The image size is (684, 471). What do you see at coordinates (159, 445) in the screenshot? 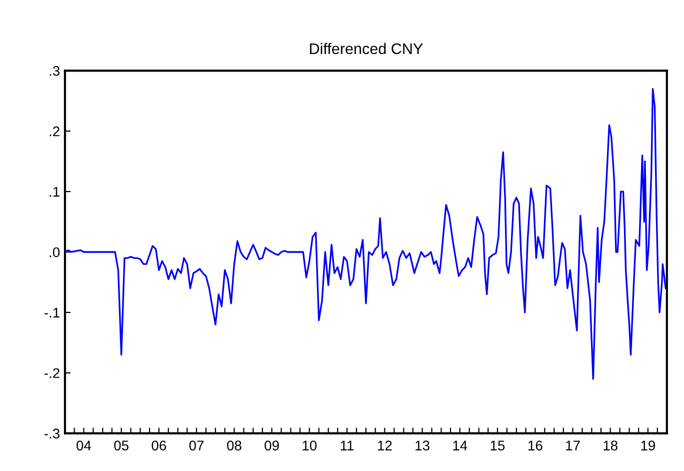
I see `x-tick-label: 06` at bounding box center [159, 445].